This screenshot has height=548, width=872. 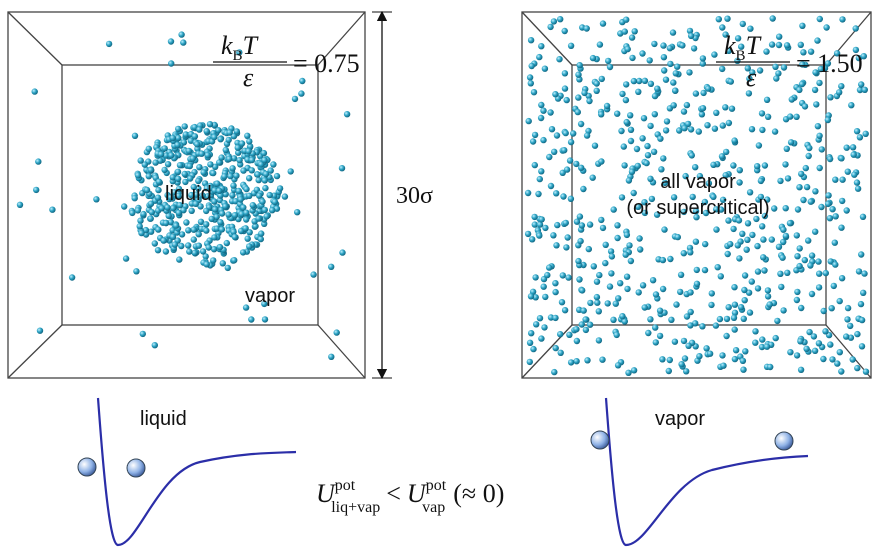 What do you see at coordinates (136, 468) in the screenshot?
I see `particle-ball` at bounding box center [136, 468].